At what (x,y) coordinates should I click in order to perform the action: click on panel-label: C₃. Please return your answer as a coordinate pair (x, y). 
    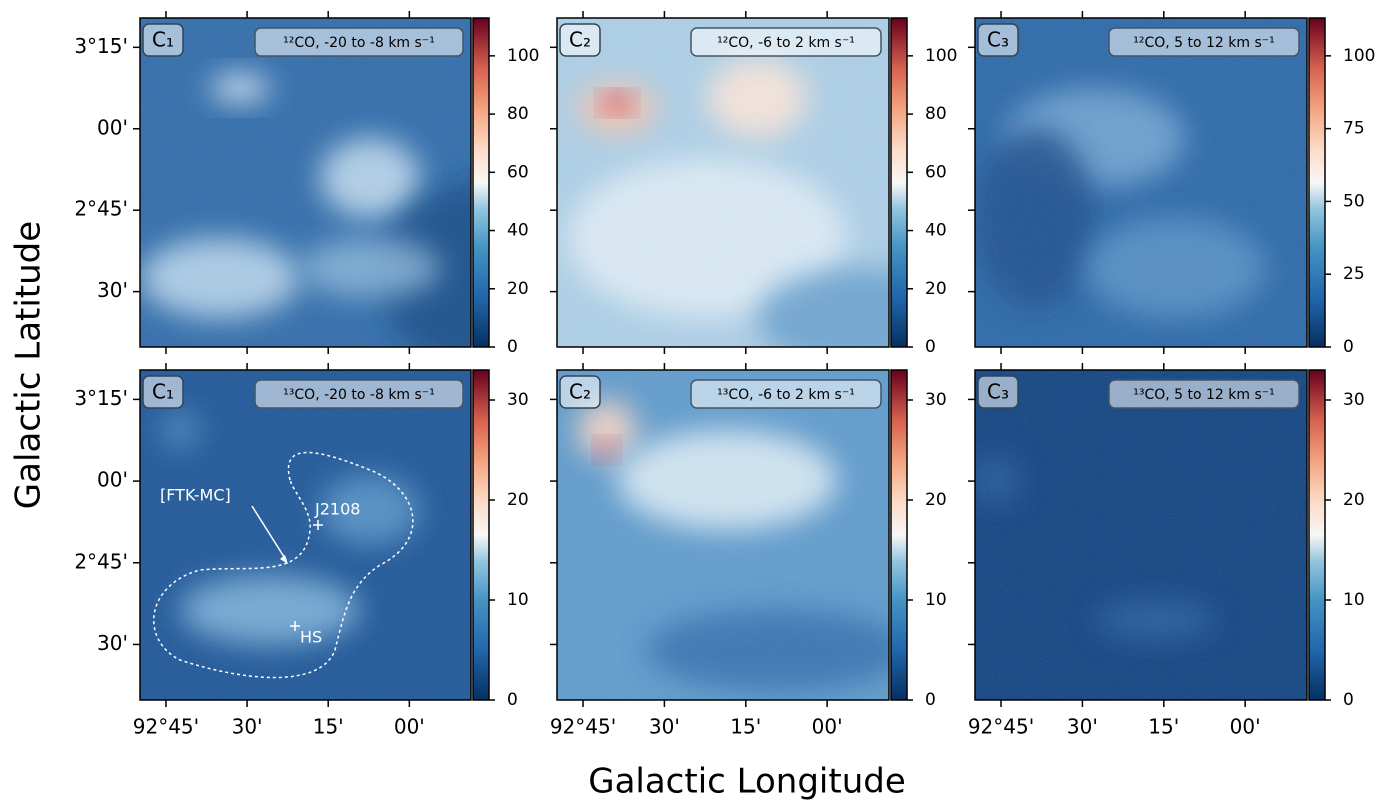
    Looking at the image, I should click on (998, 40).